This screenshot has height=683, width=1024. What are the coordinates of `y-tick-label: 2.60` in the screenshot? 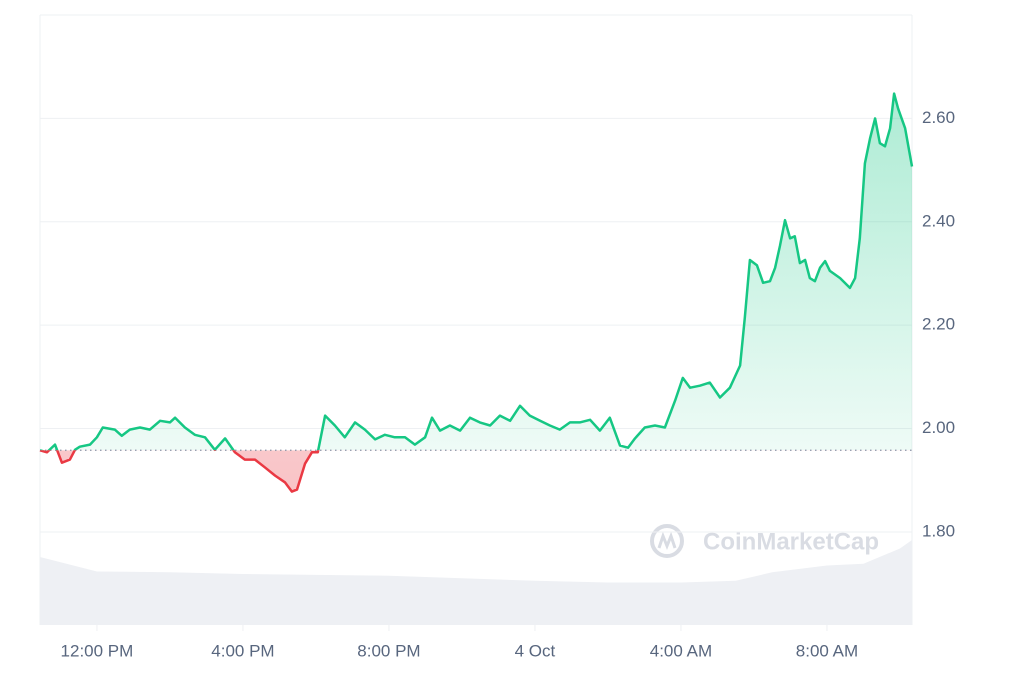 It's located at (938, 117).